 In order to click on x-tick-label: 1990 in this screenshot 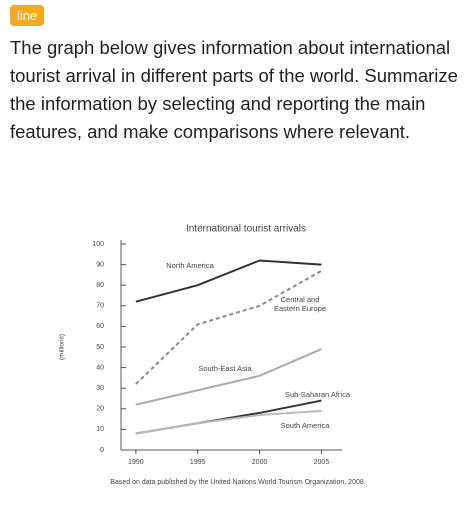, I will do `click(136, 462)`.